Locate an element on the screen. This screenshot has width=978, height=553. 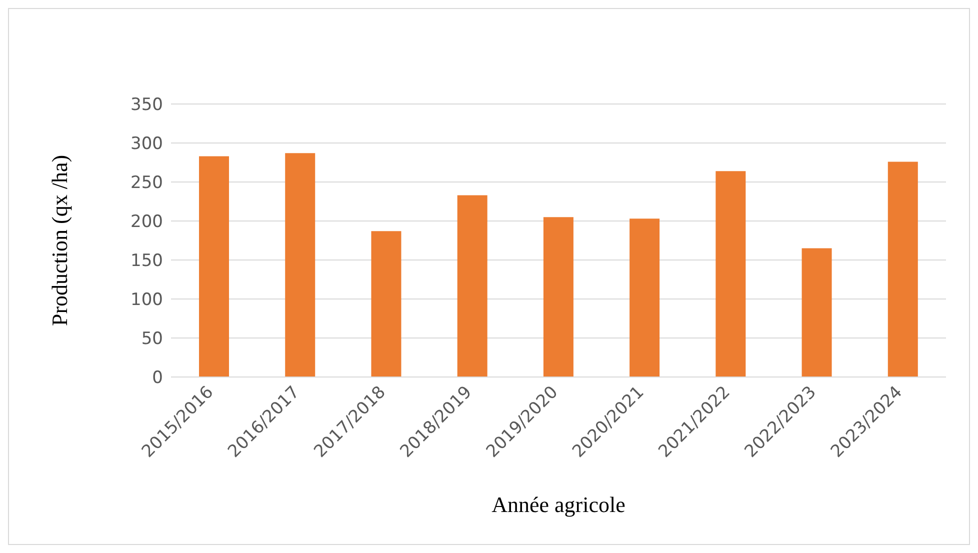
y-tick-label: 0 is located at coordinates (157, 378).